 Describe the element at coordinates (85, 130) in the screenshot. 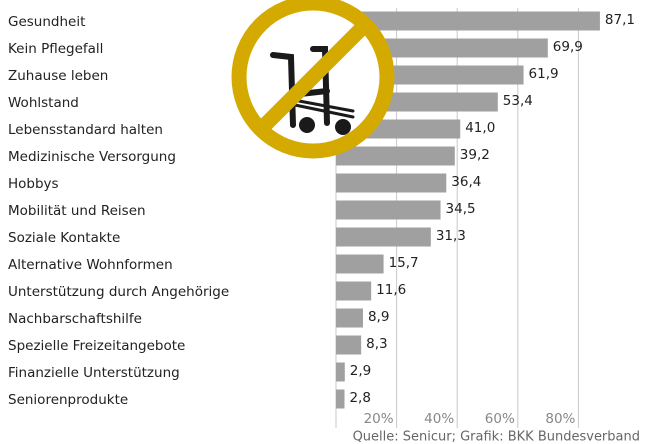

I see `category-label: Lebensstandard halten` at that location.